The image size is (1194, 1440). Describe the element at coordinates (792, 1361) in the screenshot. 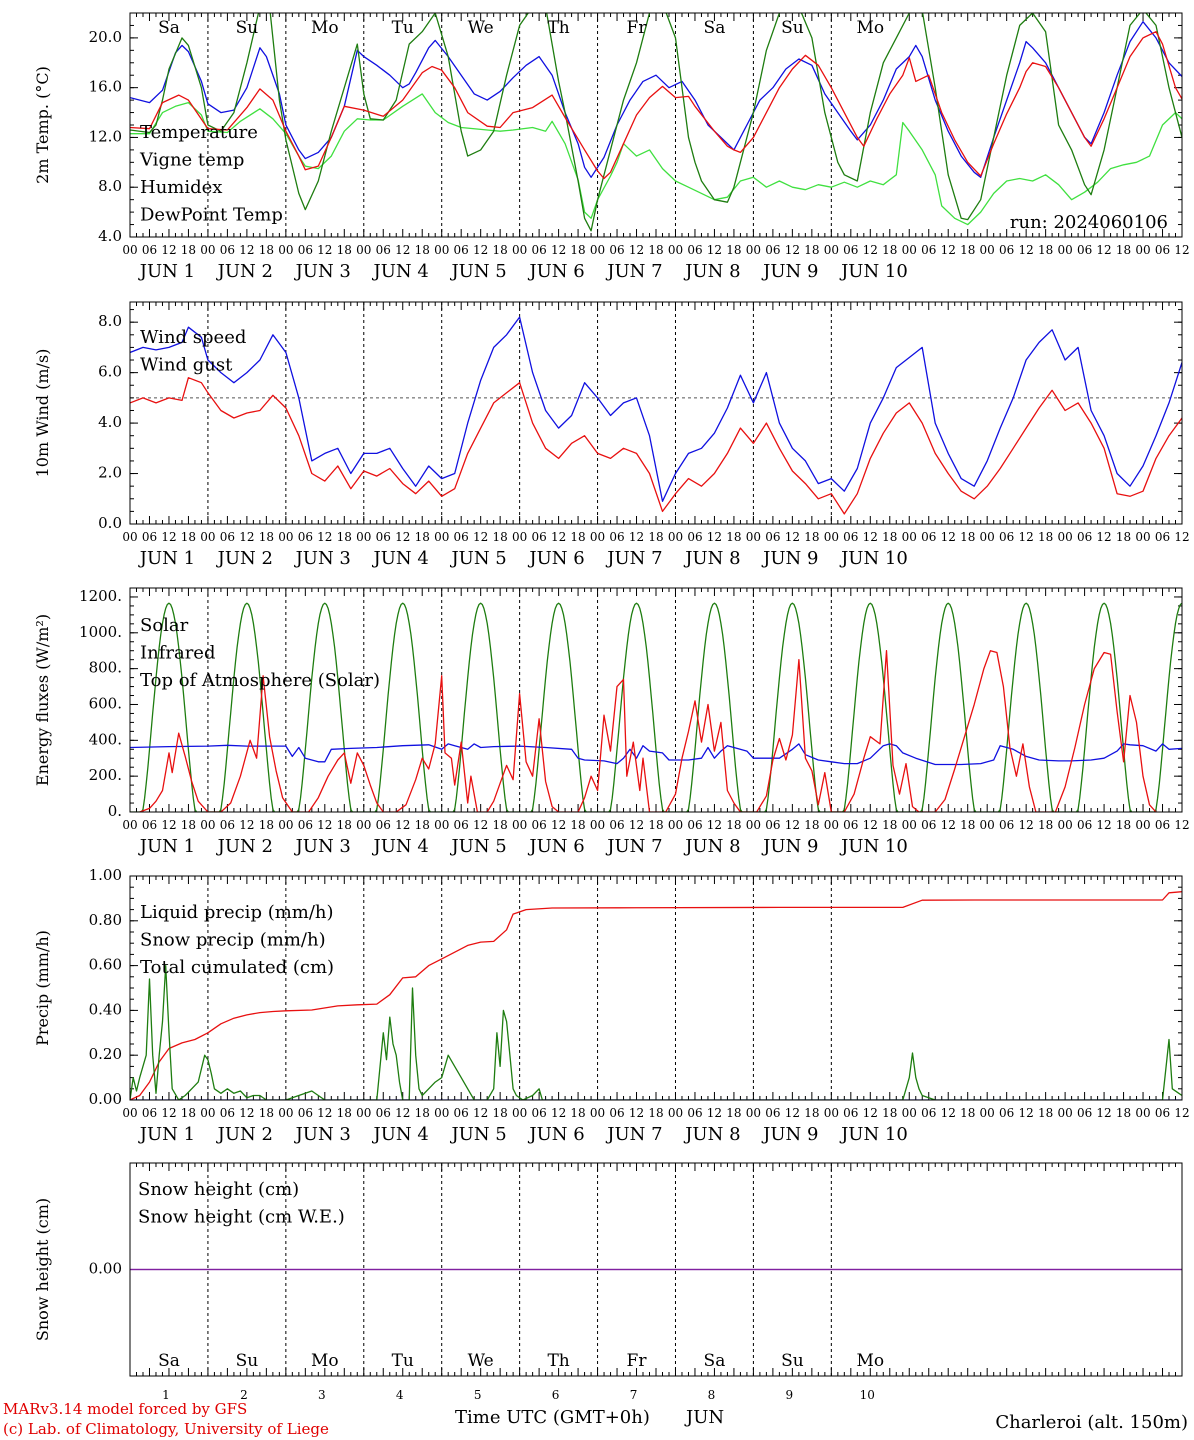

I see `weekday-label: Su` at that location.